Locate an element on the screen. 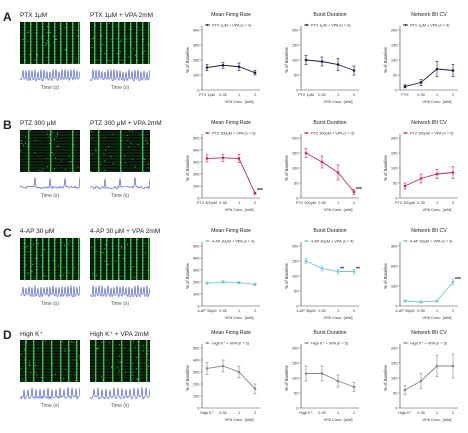  significance-marker: *** is located at coordinates (458, 280).